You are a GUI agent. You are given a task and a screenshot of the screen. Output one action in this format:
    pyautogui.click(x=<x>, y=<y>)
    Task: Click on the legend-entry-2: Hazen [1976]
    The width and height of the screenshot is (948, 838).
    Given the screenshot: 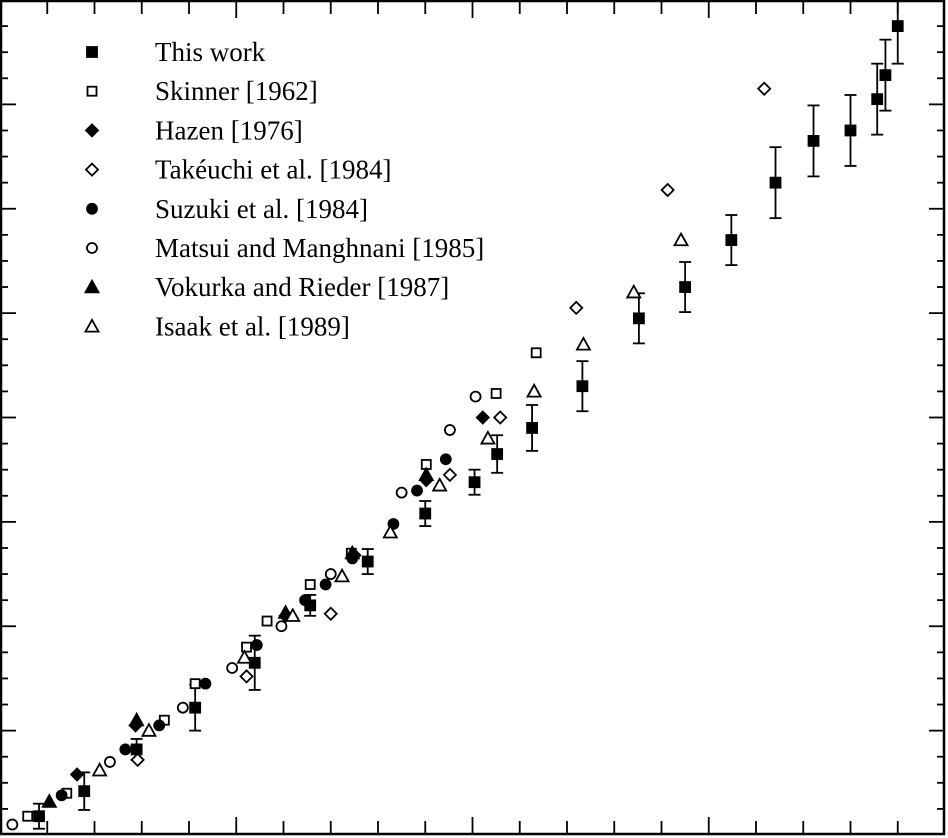 What is the action you would take?
    pyautogui.click(x=193, y=130)
    